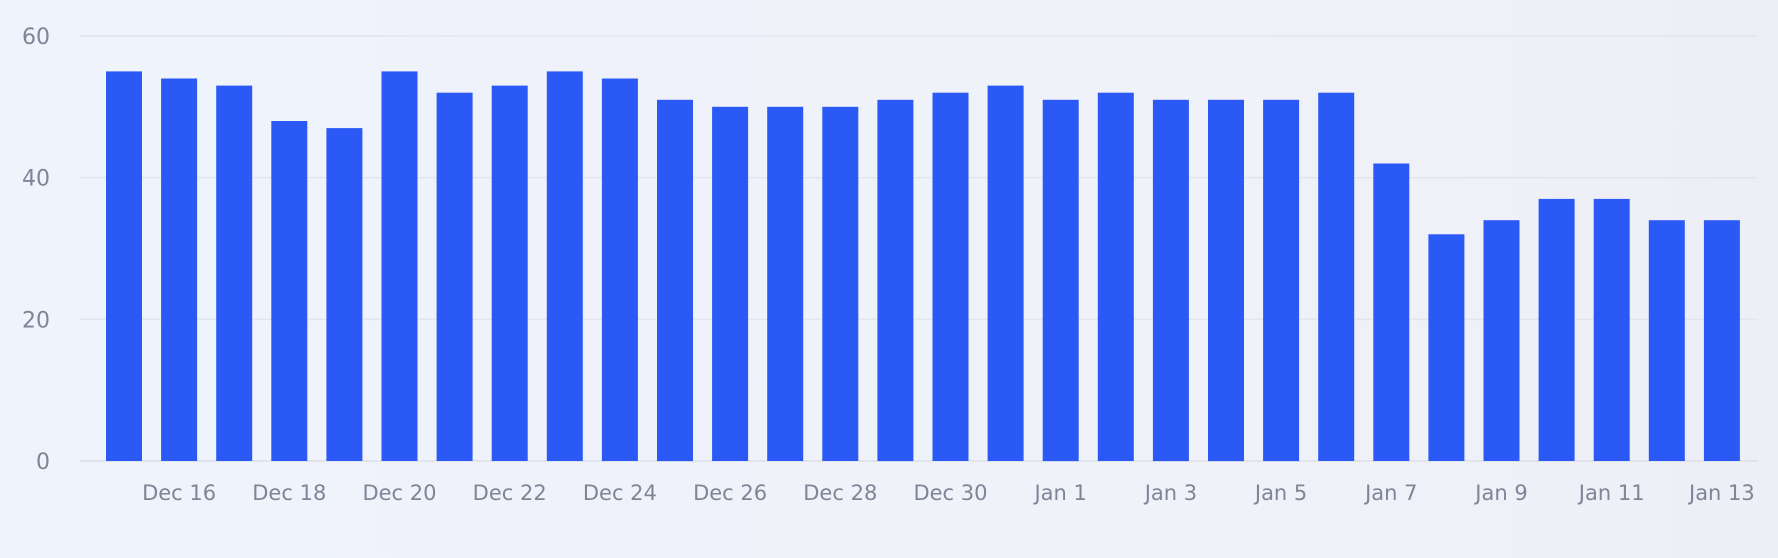 The image size is (1778, 558). What do you see at coordinates (36, 179) in the screenshot?
I see `y-tick-label: 40` at bounding box center [36, 179].